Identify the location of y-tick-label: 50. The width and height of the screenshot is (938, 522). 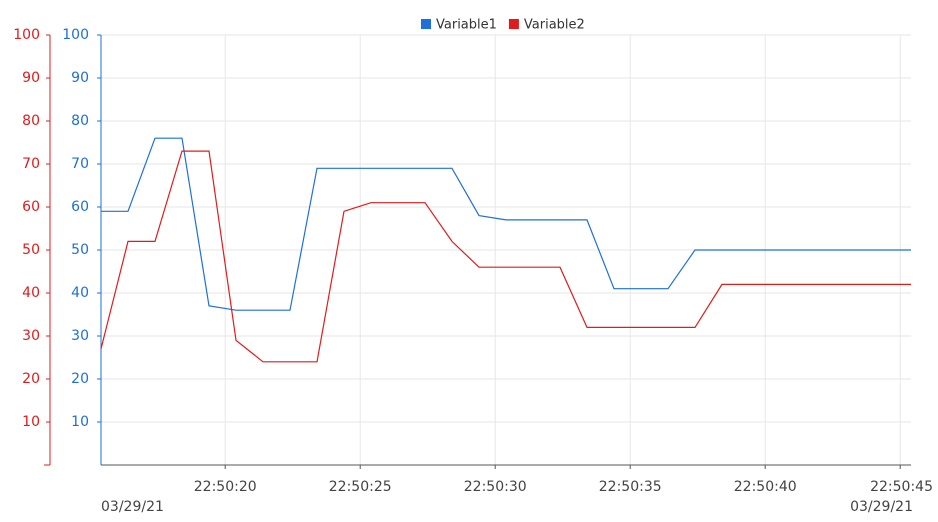
(80, 250).